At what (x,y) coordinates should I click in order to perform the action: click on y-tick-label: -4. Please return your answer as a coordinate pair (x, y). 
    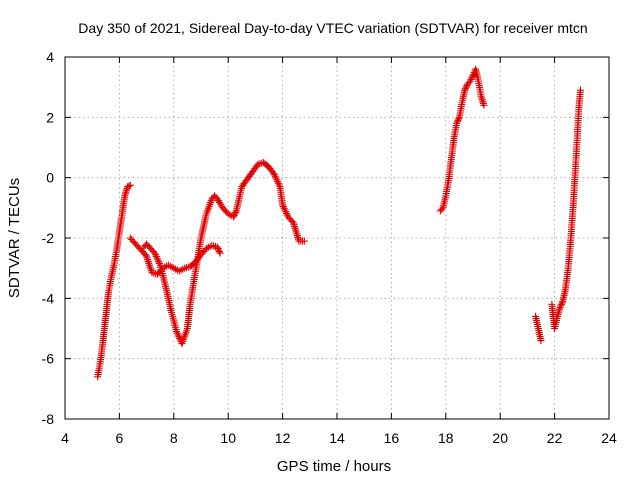
    Looking at the image, I should click on (48, 298).